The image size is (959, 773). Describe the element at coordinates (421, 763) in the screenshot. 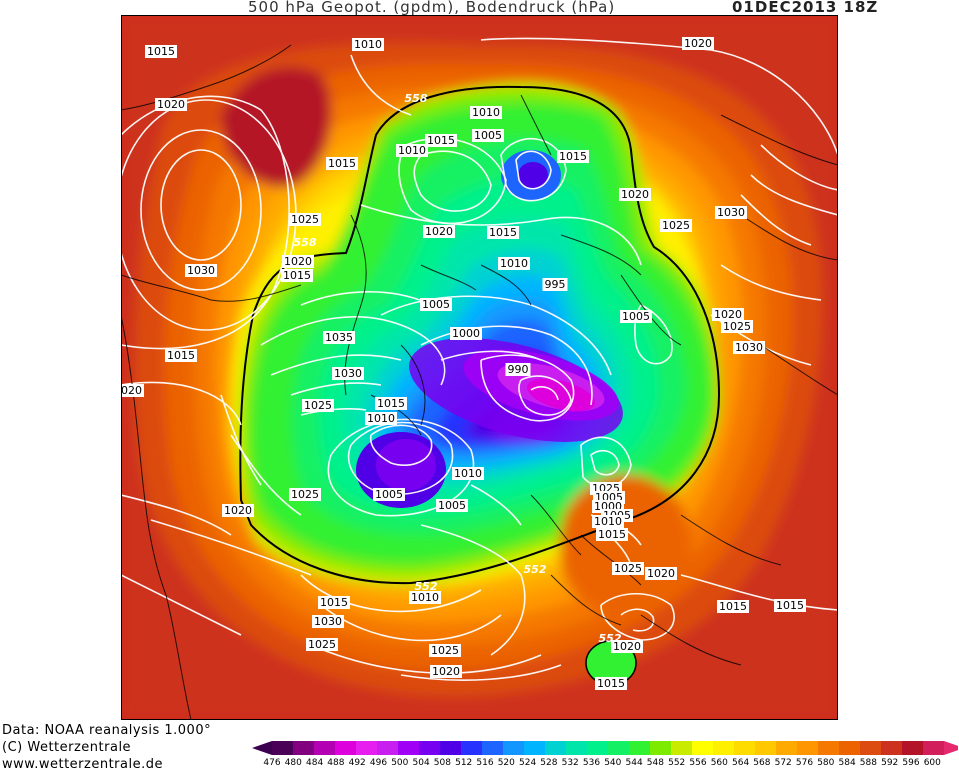

I see `legend-tick-label: 504` at that location.